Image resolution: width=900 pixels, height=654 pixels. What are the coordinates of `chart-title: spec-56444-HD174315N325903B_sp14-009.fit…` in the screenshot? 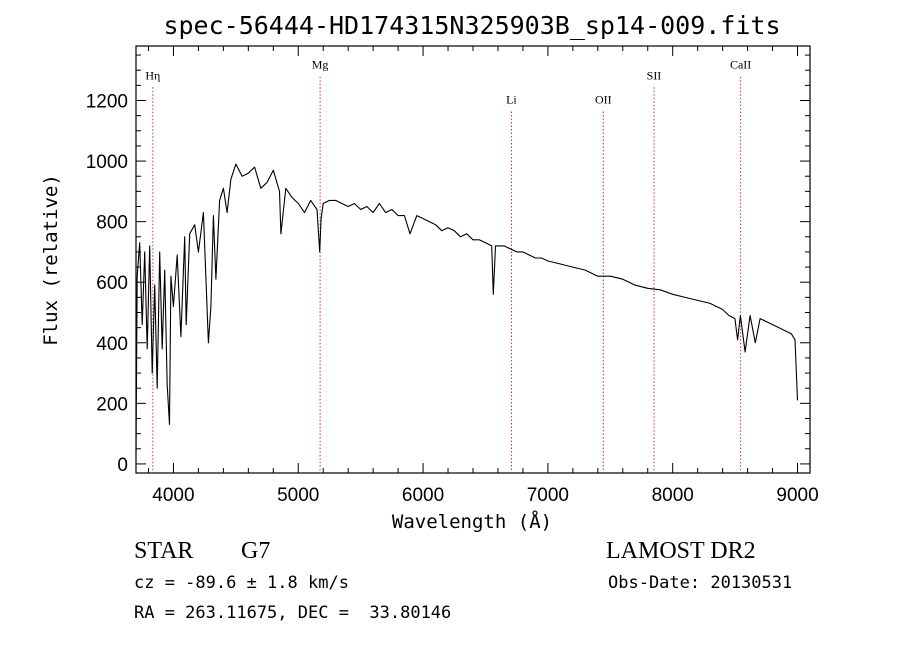 It's located at (471, 25).